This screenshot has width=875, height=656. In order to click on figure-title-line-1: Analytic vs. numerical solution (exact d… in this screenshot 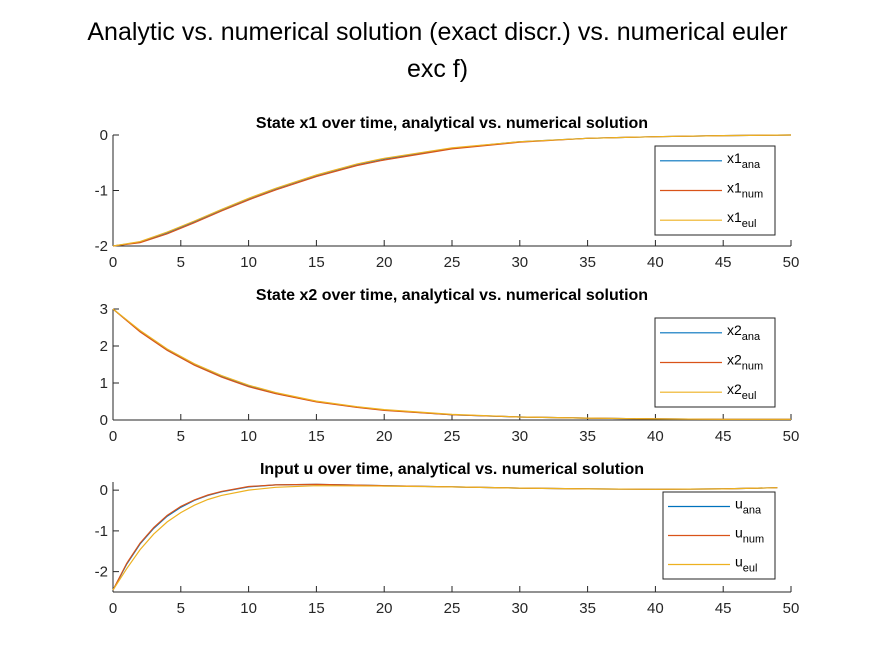, I will do `click(437, 32)`.